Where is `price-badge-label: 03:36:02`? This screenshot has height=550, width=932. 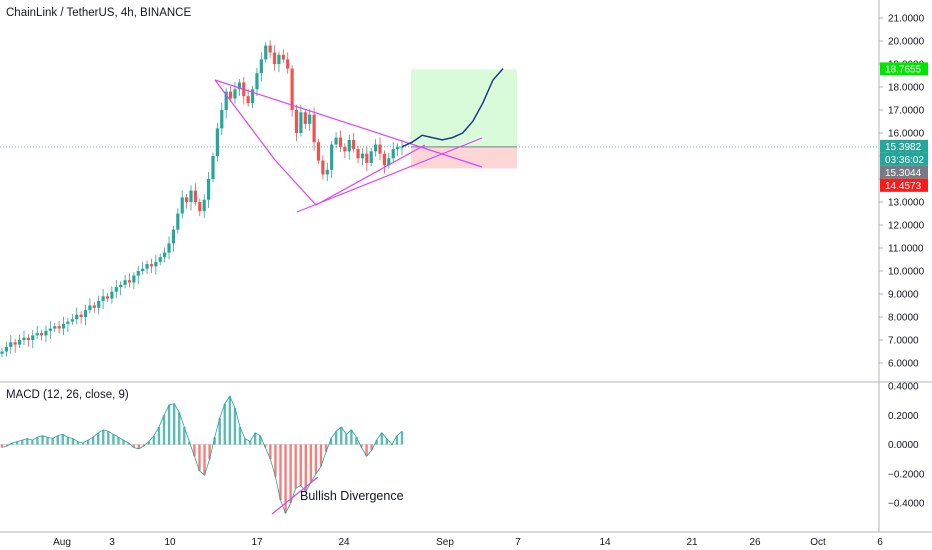
price-badge-label: 03:36:02 is located at coordinates (904, 160).